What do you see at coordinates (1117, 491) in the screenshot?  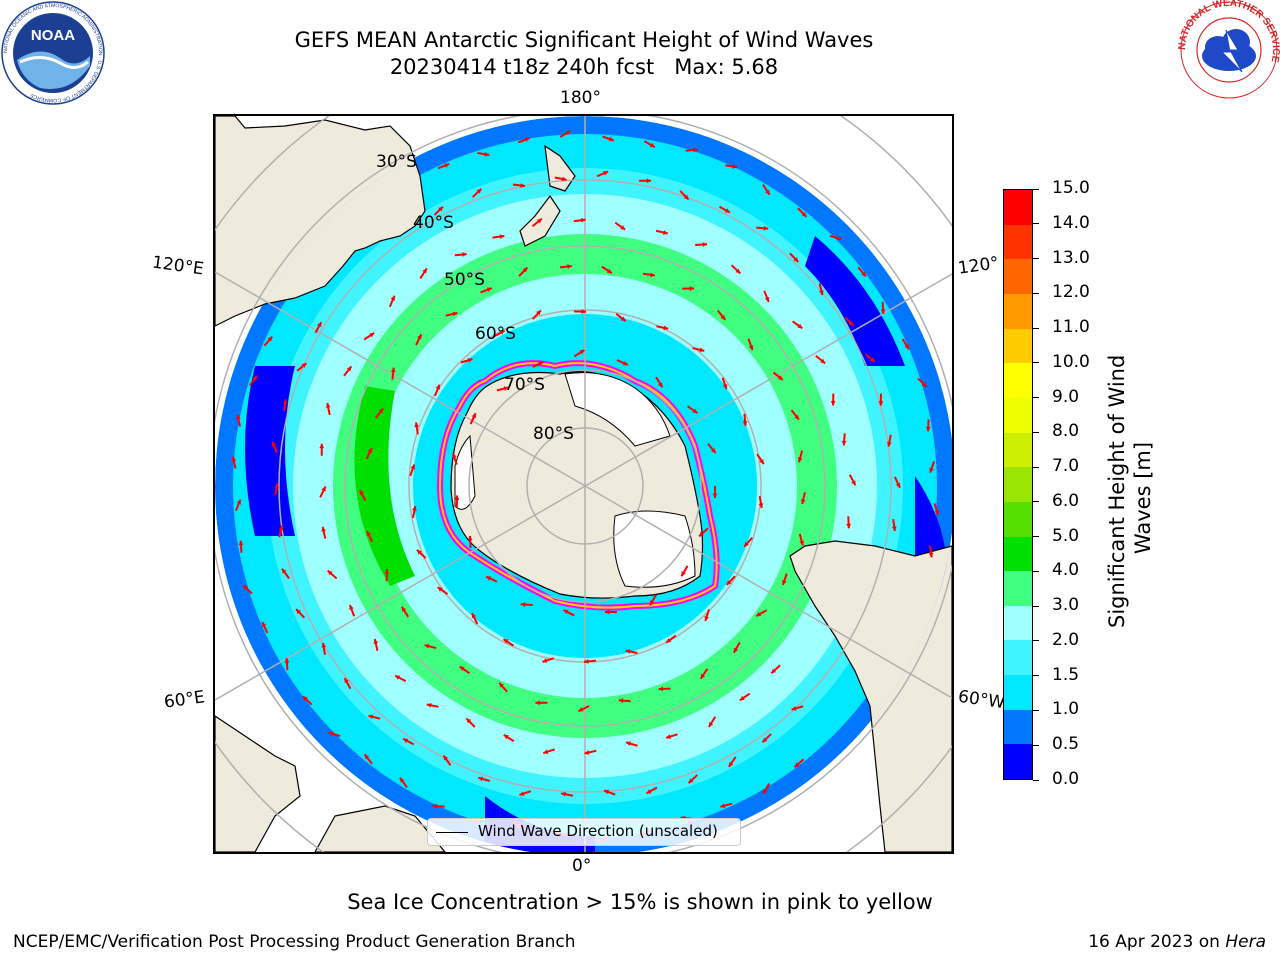 I see `colorbar-title-line1: Significant Height of Wind` at bounding box center [1117, 491].